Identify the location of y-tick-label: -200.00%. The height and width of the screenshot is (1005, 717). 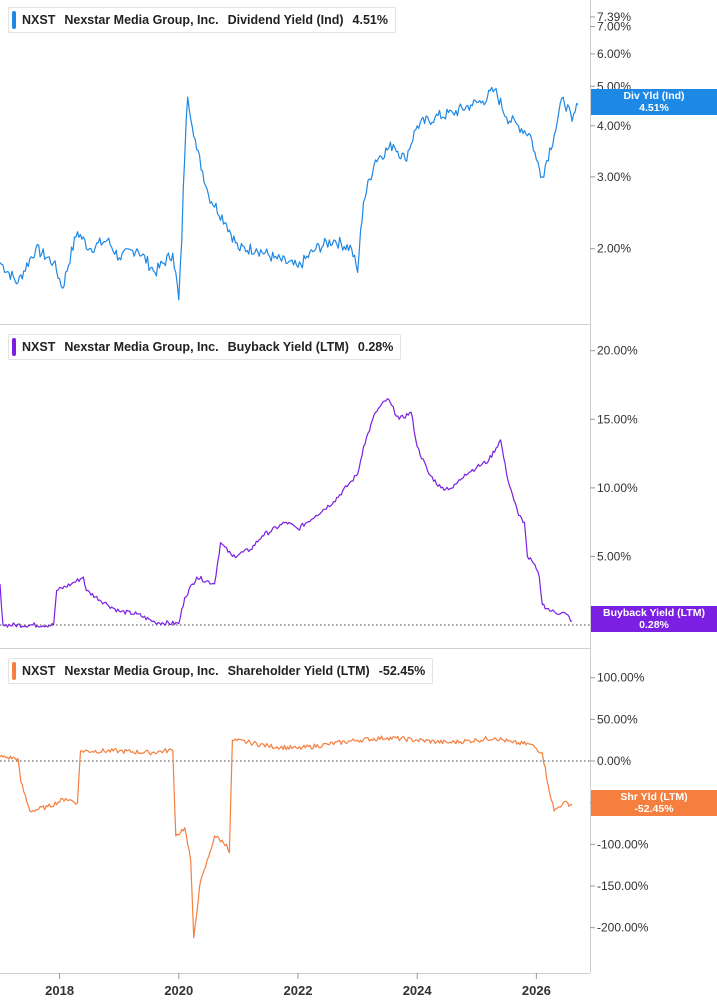
(623, 928).